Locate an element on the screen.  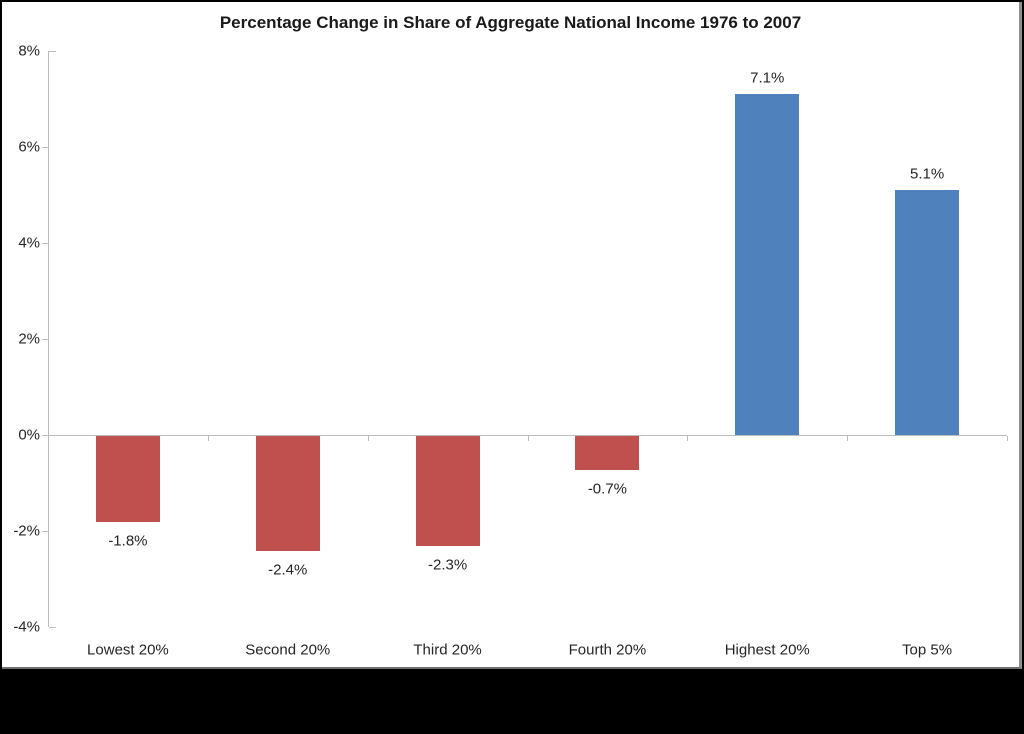
x-axis-baseline is located at coordinates (527, 435).